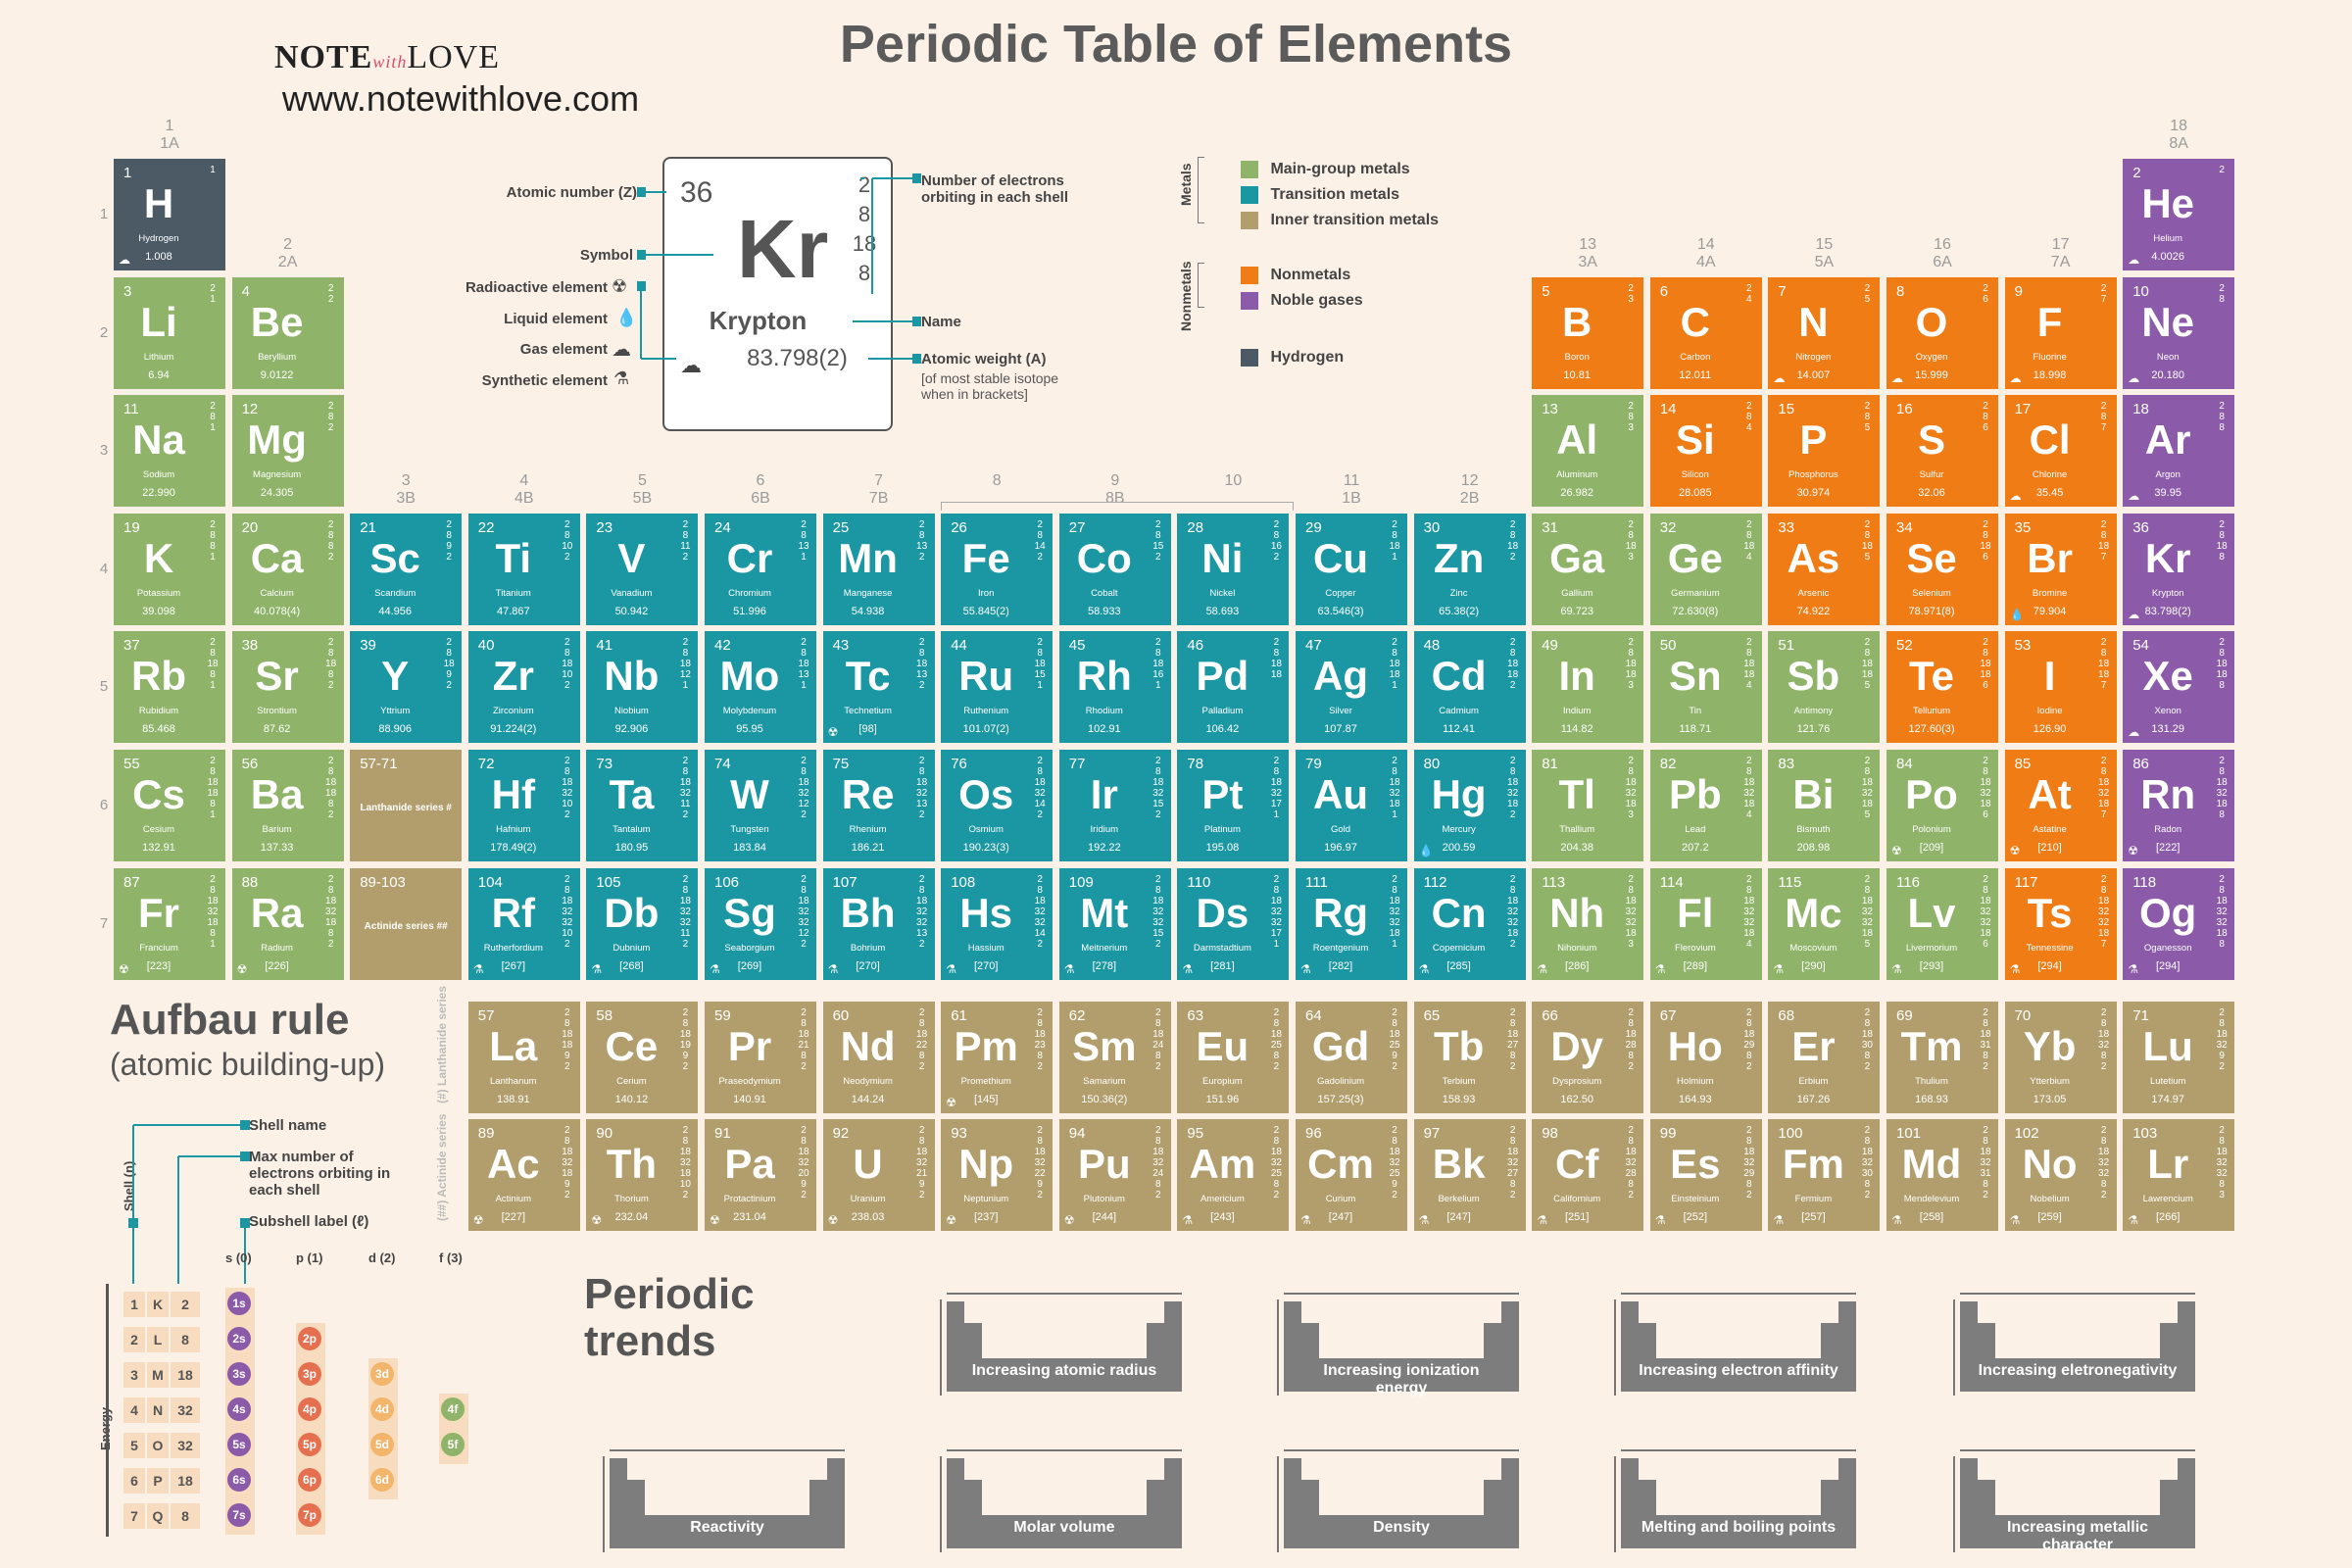 This screenshot has height=1568, width=2352. What do you see at coordinates (760, 923) in the screenshot?
I see `element-cell-sg: 106 Sg Seaborgium [269] 2 8 18 32 32 12 2 ⚗` at bounding box center [760, 923].